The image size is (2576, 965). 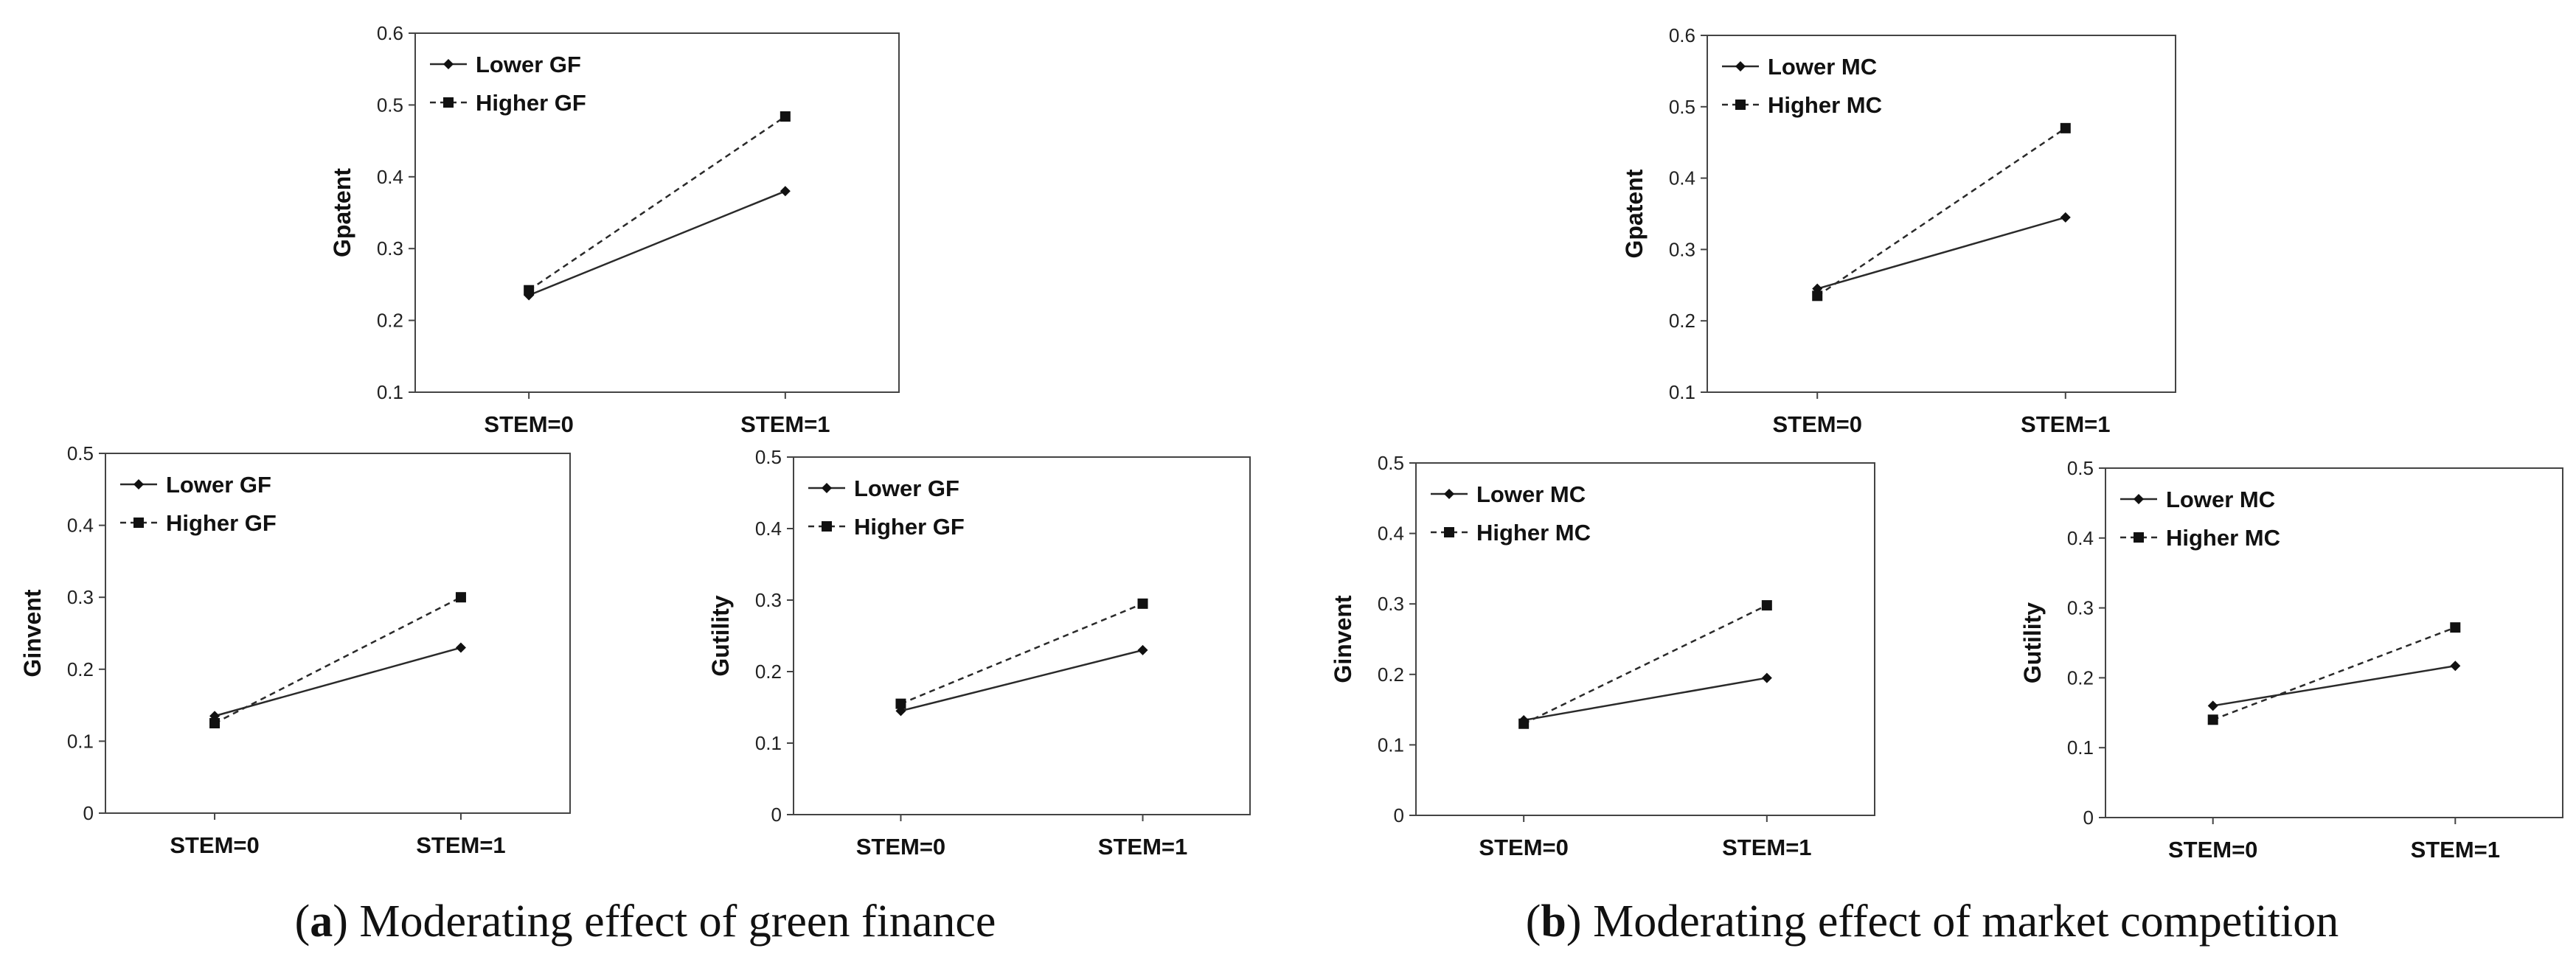 What do you see at coordinates (531, 103) in the screenshot?
I see `legend-label: Higher GF` at bounding box center [531, 103].